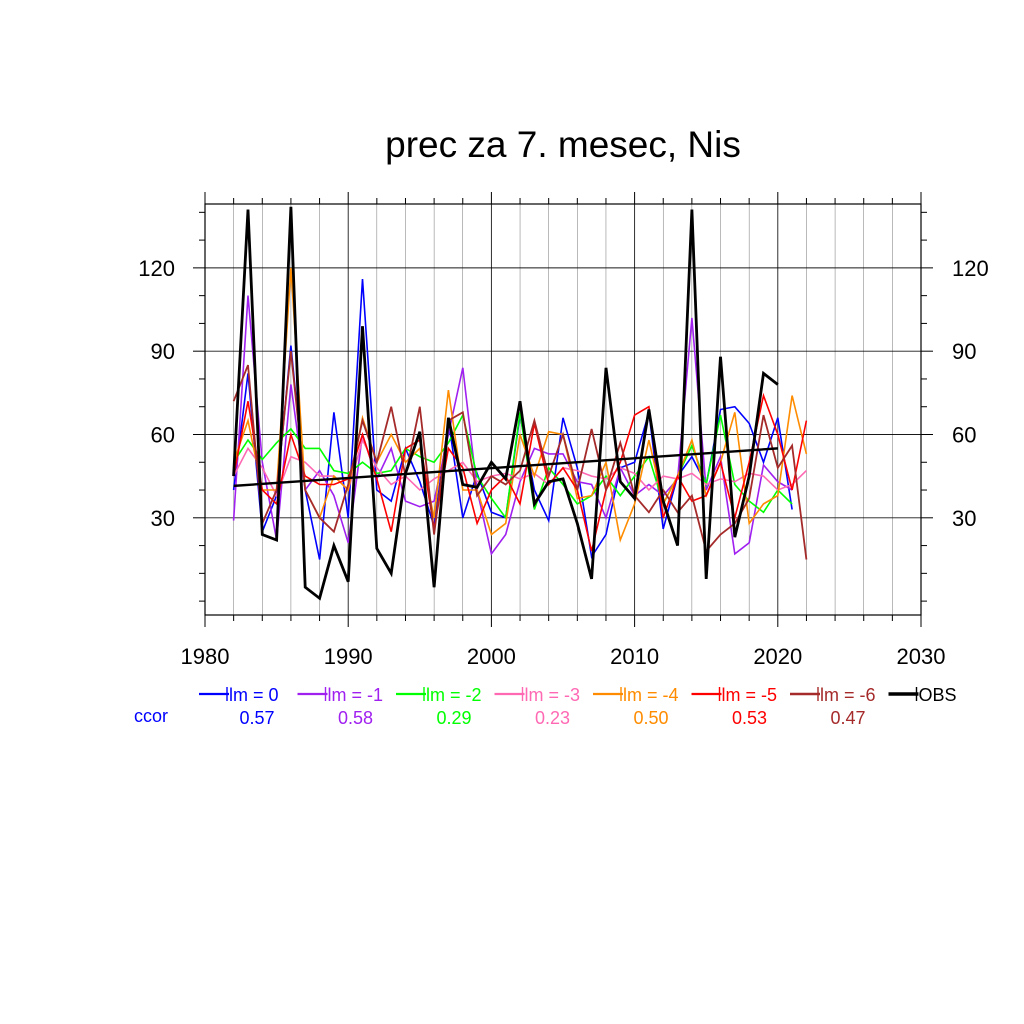 This screenshot has width=1024, height=1024. What do you see at coordinates (964, 351) in the screenshot?
I see `y-tick-label-right: 90` at bounding box center [964, 351].